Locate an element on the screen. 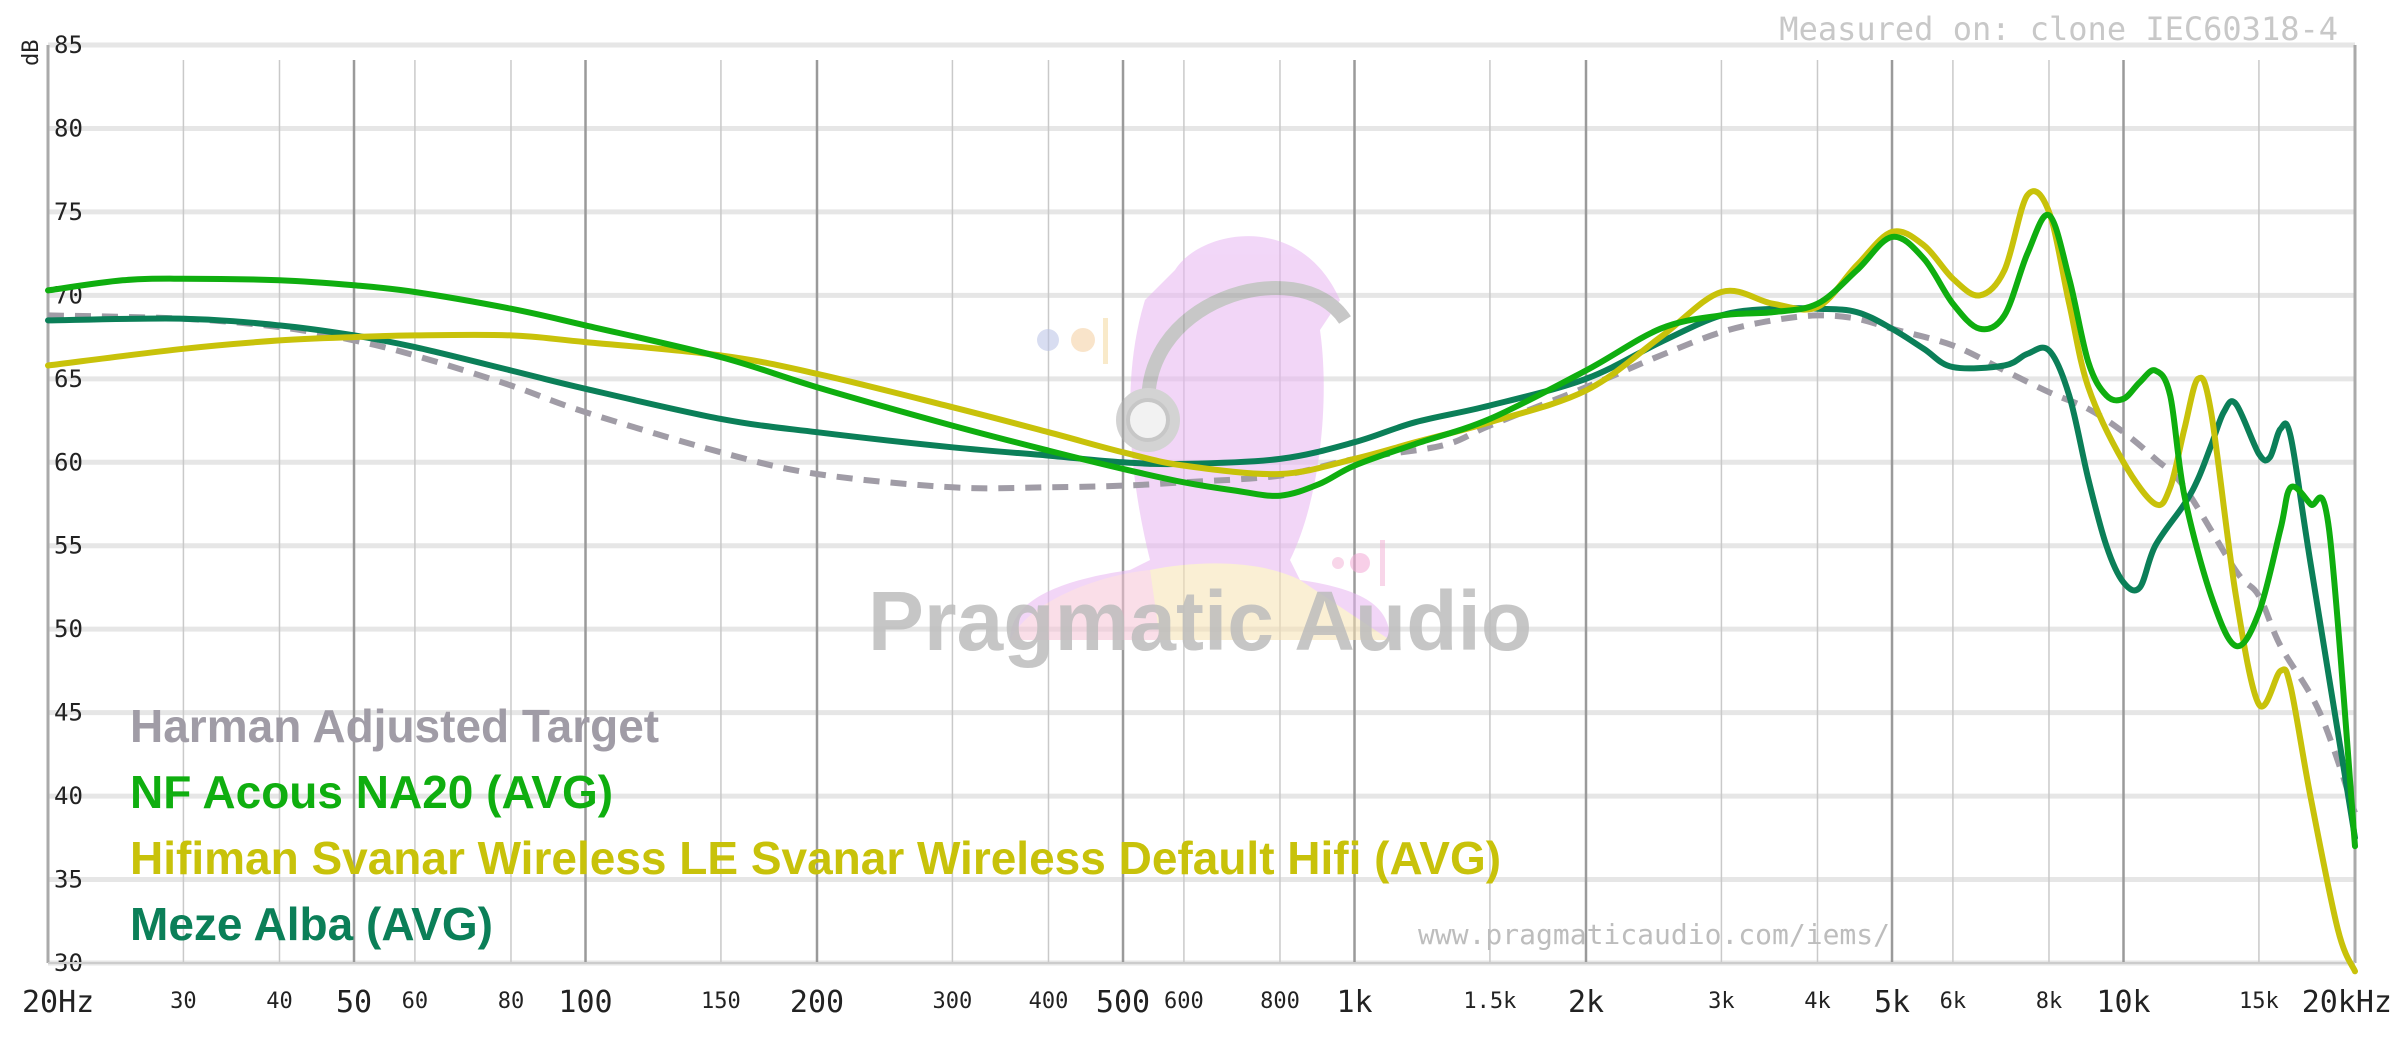  legend-entry: NF Acous NA20 (AVG) is located at coordinates (371, 792).